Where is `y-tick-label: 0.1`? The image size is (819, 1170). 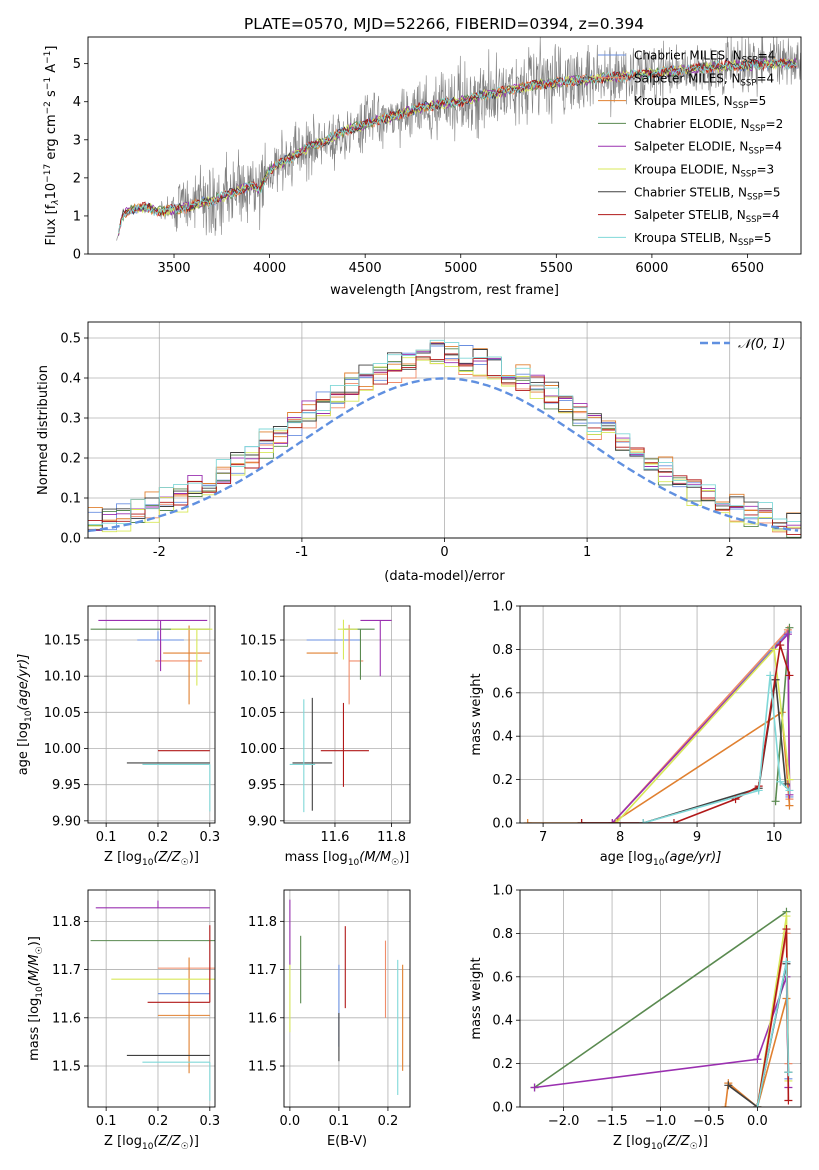
y-tick-label: 0.1 is located at coordinates (70, 499).